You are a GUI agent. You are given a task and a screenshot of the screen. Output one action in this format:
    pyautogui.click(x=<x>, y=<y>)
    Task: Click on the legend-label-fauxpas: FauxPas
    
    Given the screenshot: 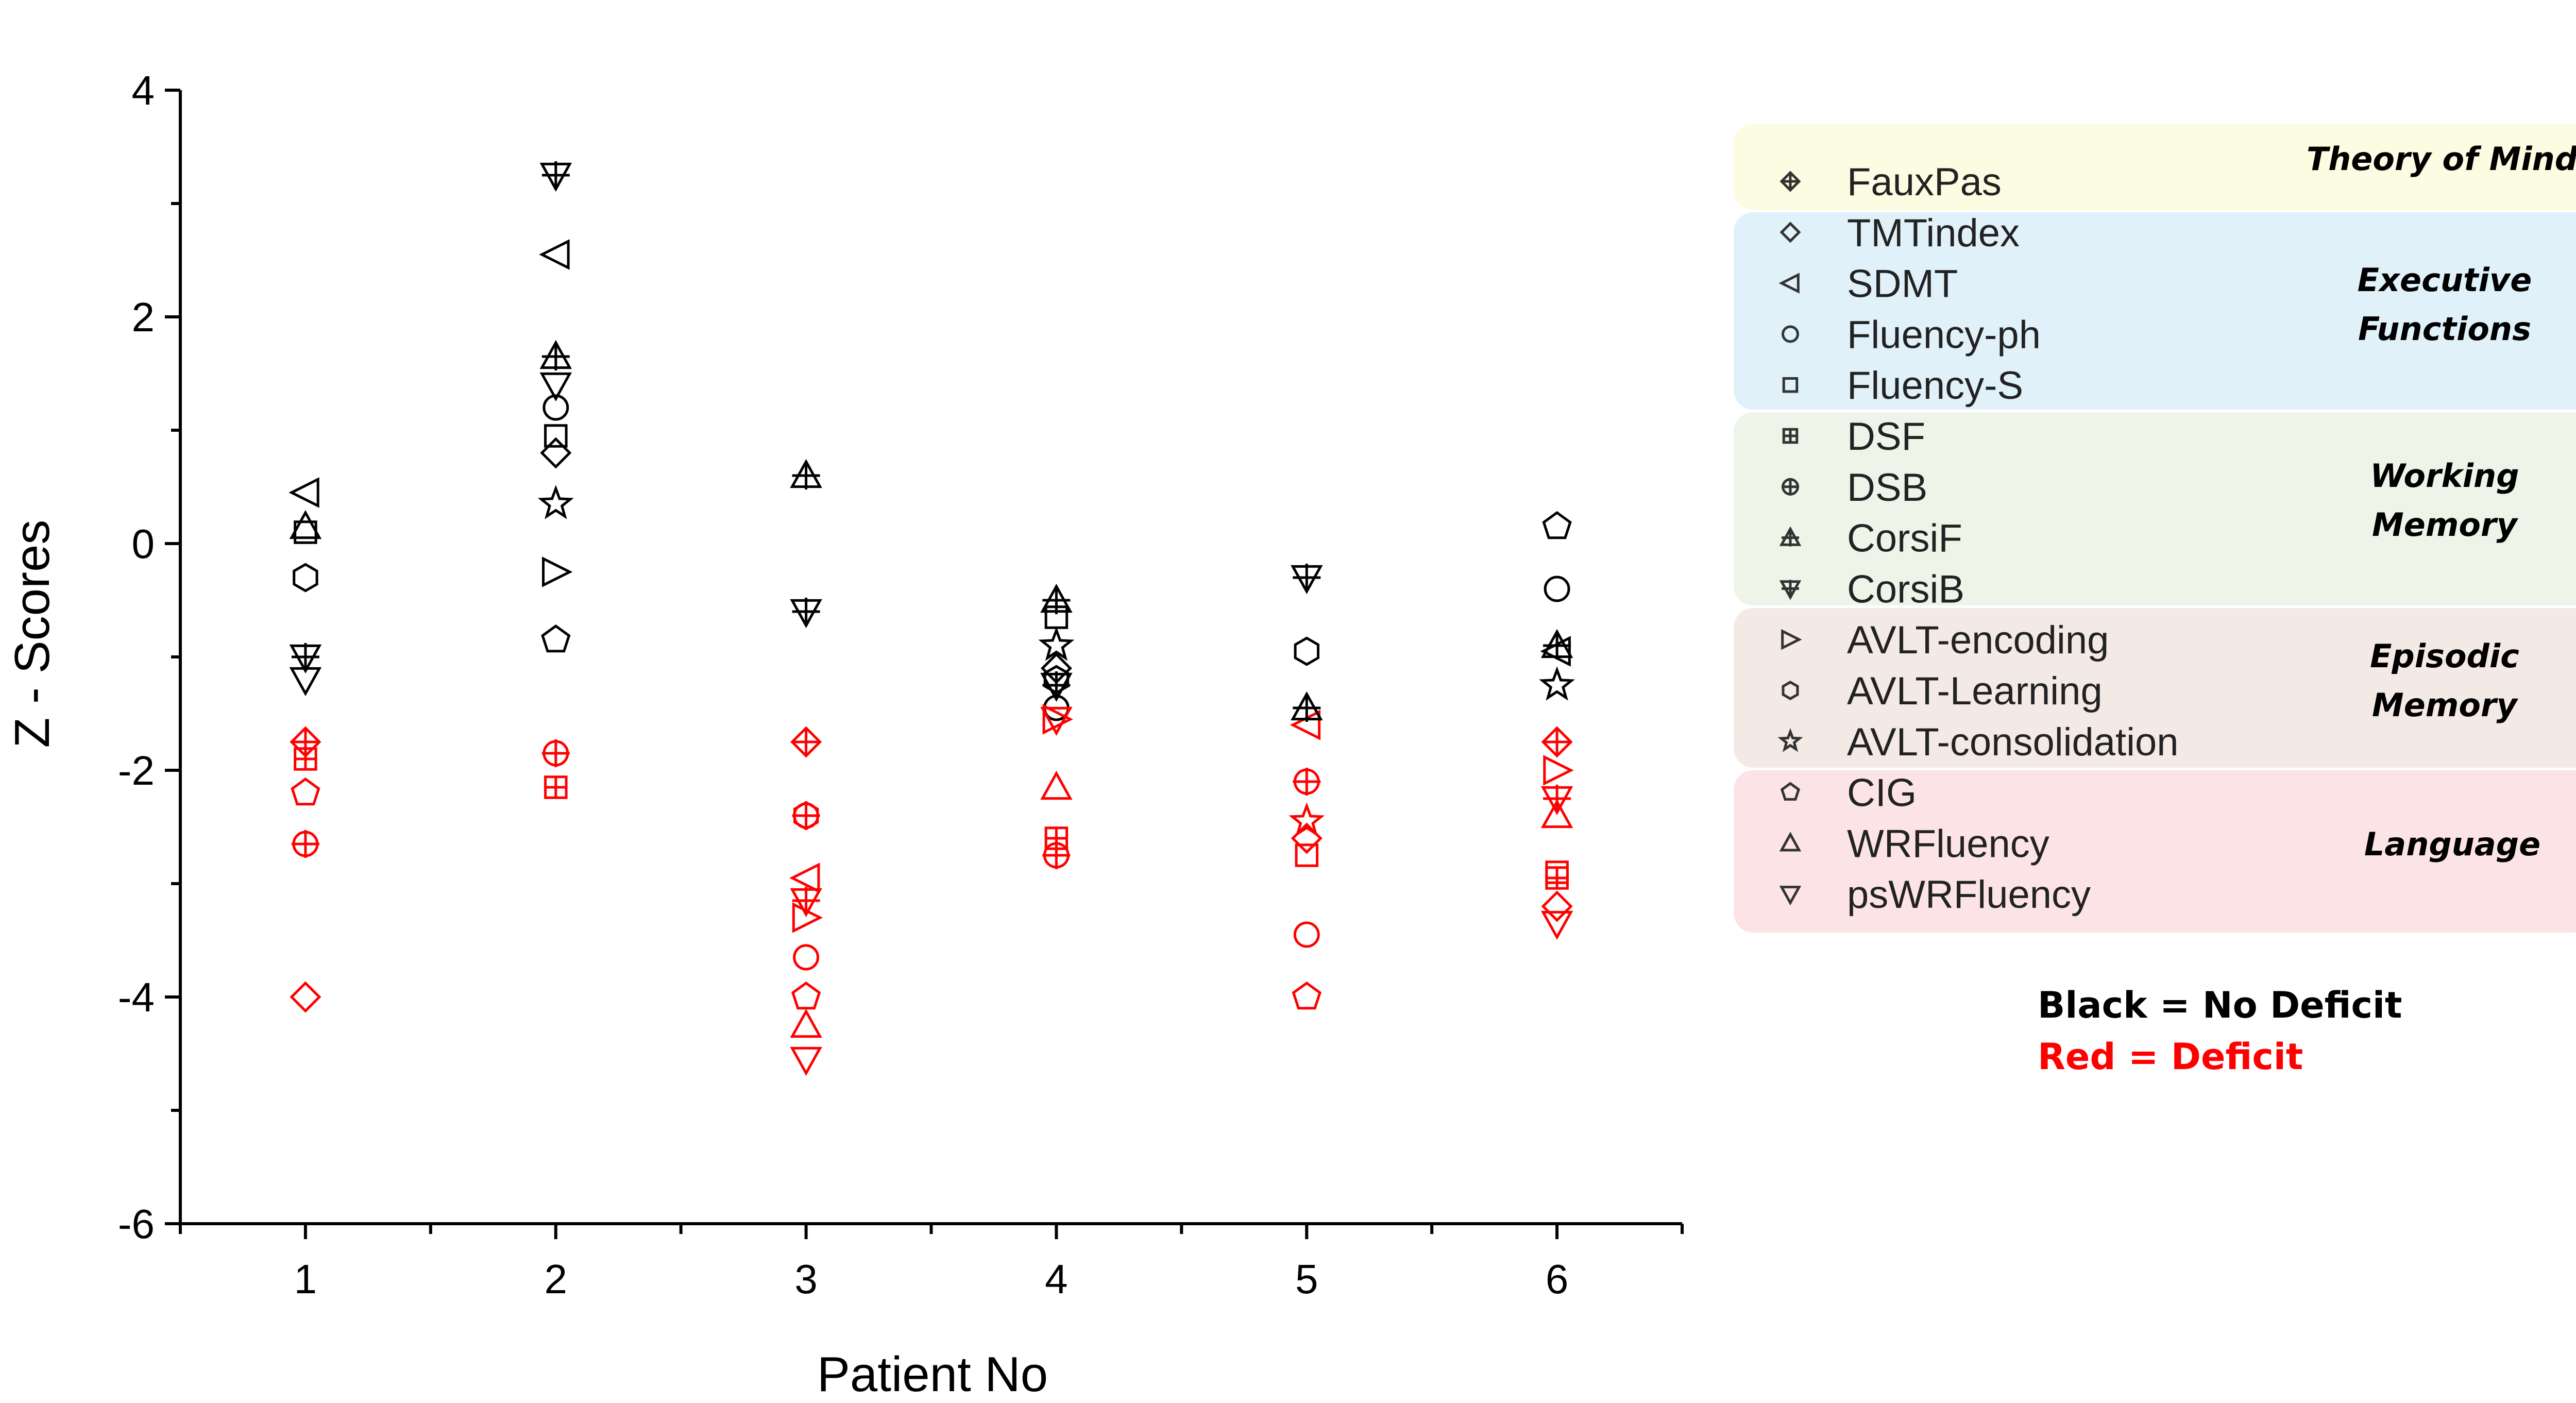 What is the action you would take?
    pyautogui.click(x=1925, y=182)
    